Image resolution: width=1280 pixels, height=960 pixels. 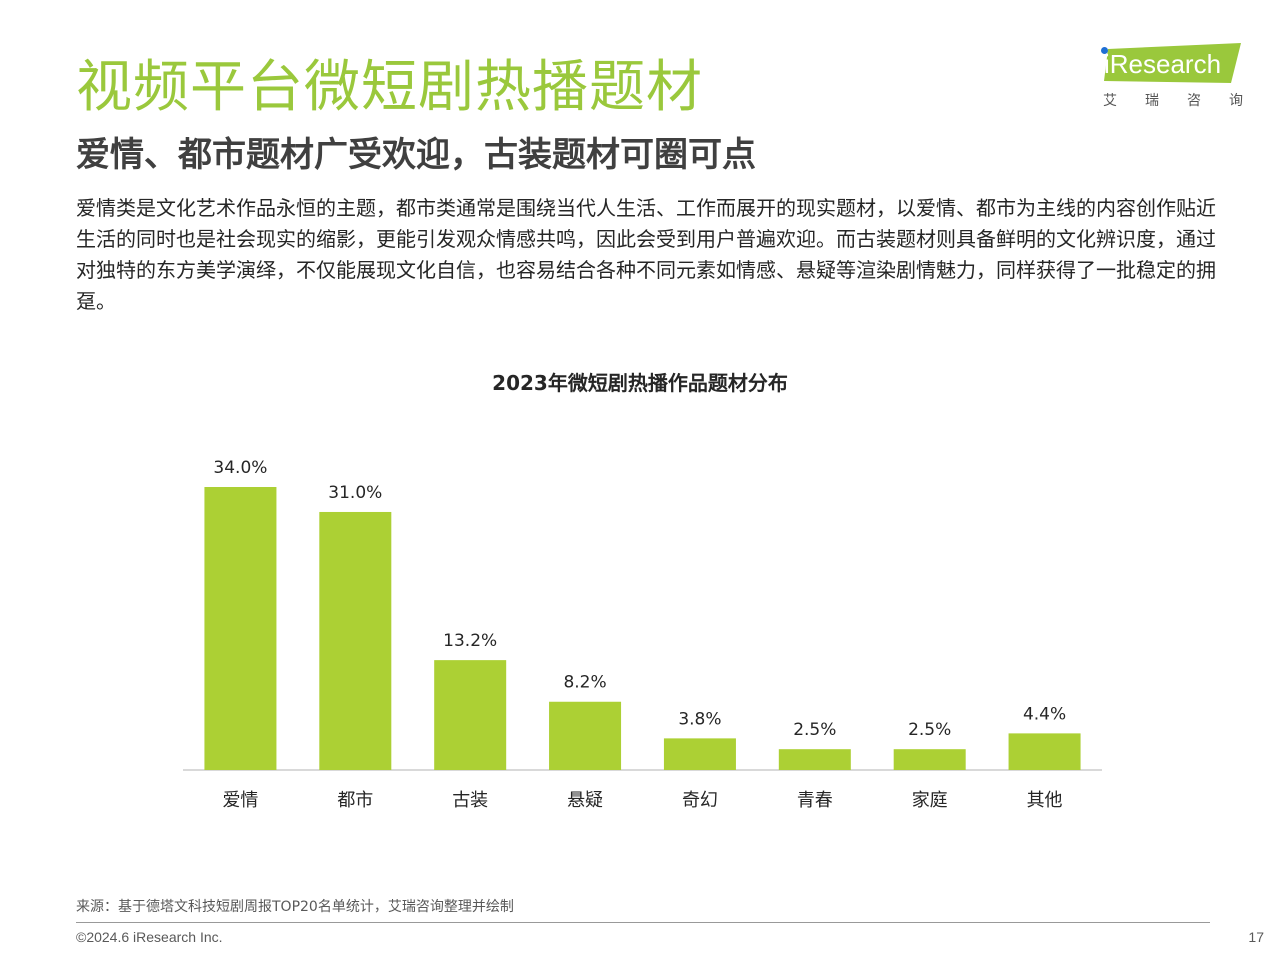 I want to click on logo-wordmark: iResearch, so click(x=1163, y=64).